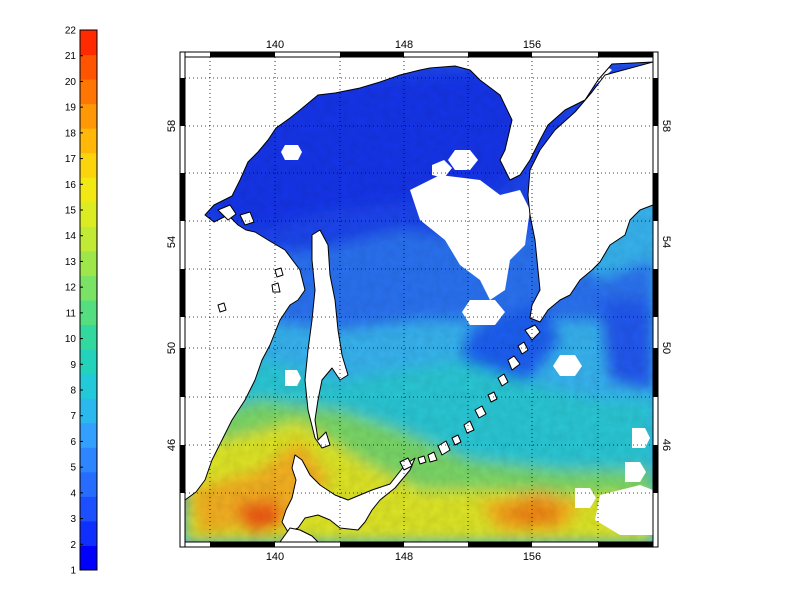 This screenshot has height=600, width=800. What do you see at coordinates (71, 211) in the screenshot?
I see `colorbar-tick-label: 15` at bounding box center [71, 211].